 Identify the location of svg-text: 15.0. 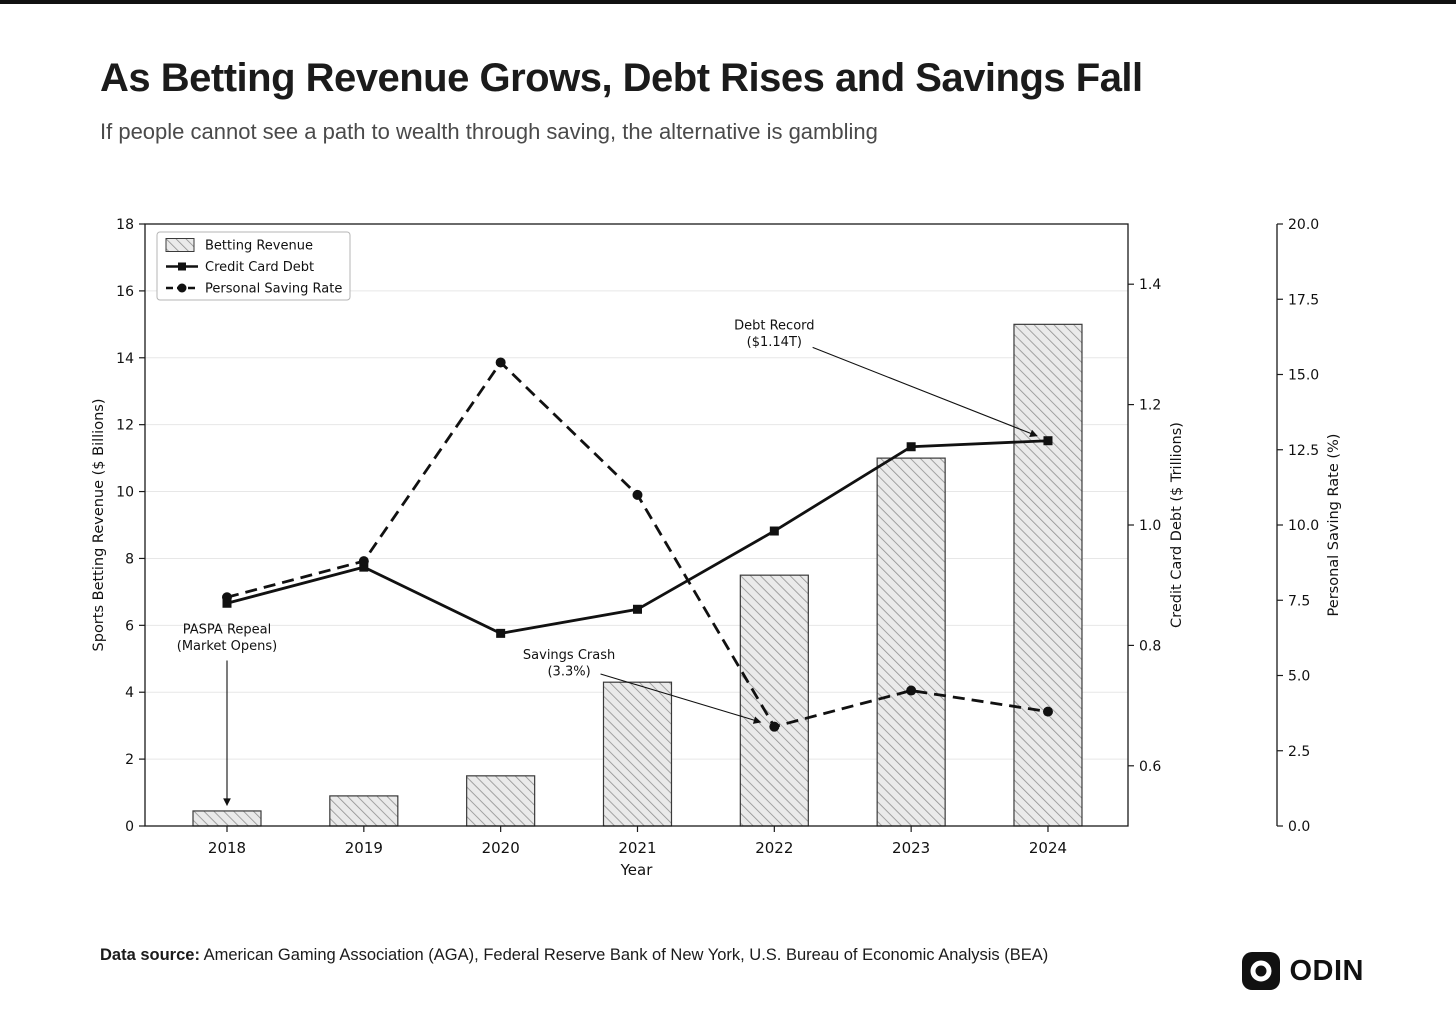
(1303, 376).